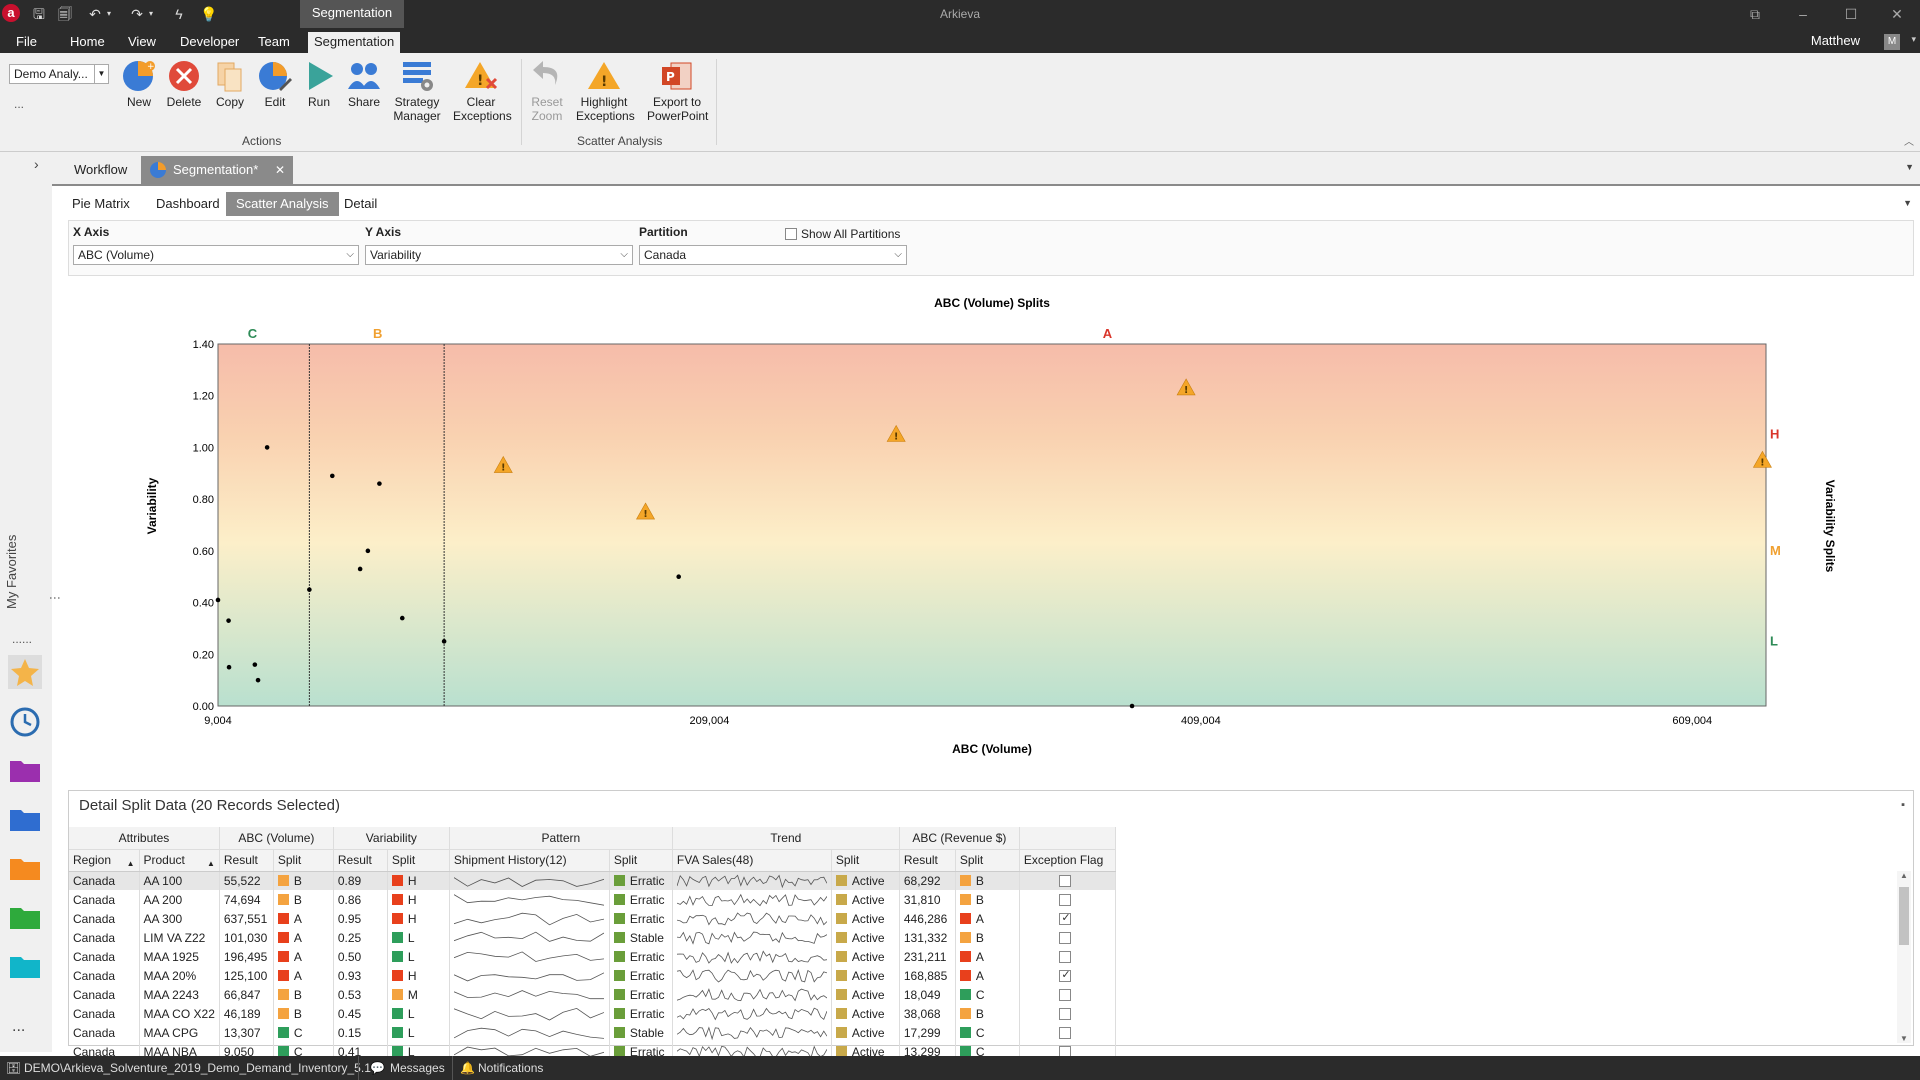  I want to click on column-header: Region ▲, so click(104, 860).